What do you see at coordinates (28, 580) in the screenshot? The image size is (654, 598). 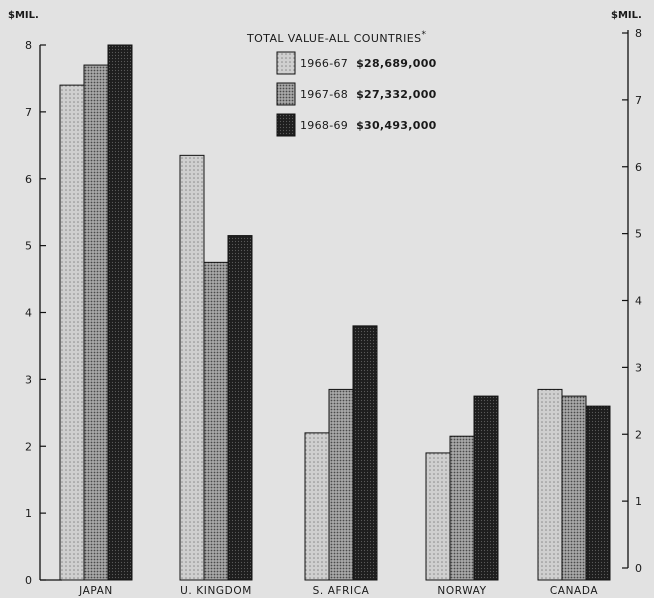 I see `left-tick-label-0: 0` at bounding box center [28, 580].